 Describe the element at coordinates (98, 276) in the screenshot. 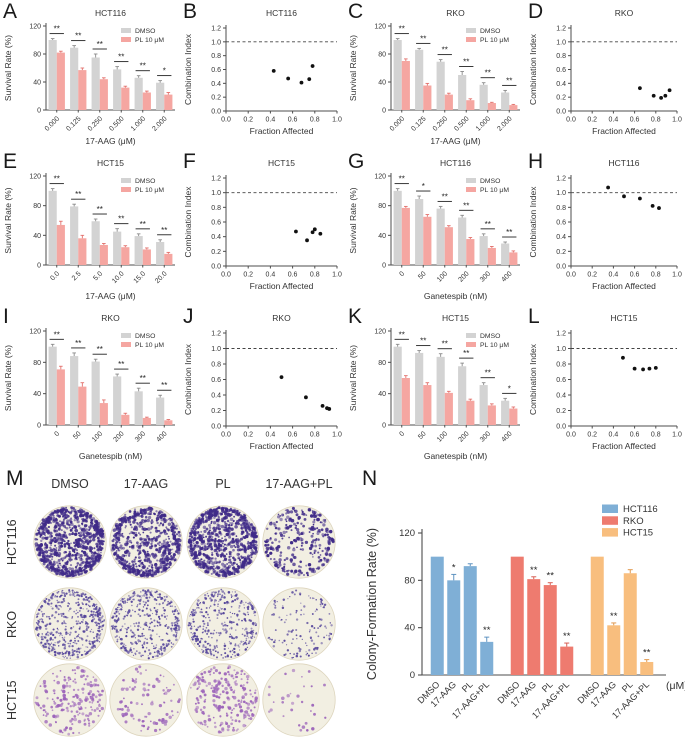

I see `svg-text: 5.0` at that location.